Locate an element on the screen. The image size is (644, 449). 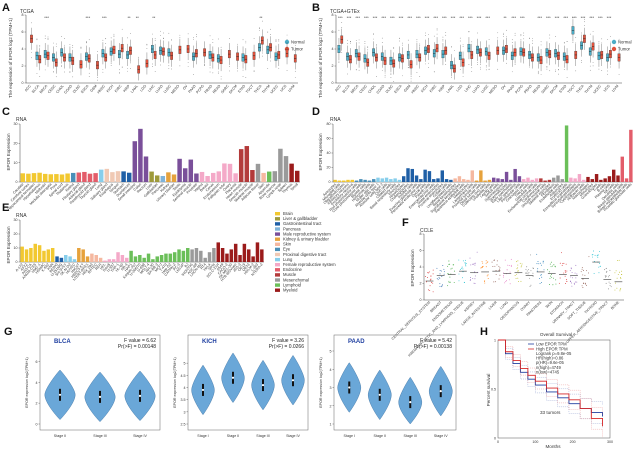
legend-e-item: Eye is located at coordinates (287, 249).